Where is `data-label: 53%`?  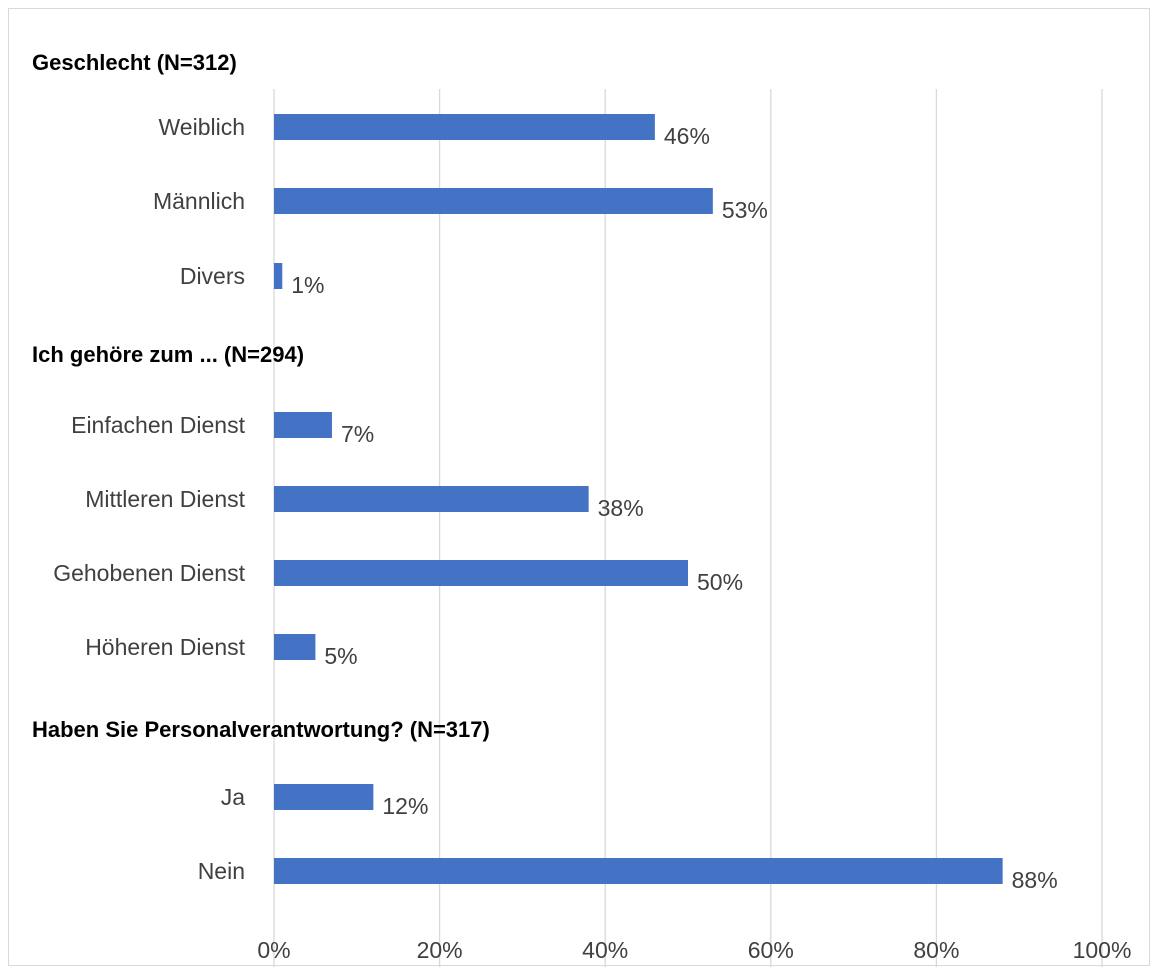
data-label: 53% is located at coordinates (745, 210).